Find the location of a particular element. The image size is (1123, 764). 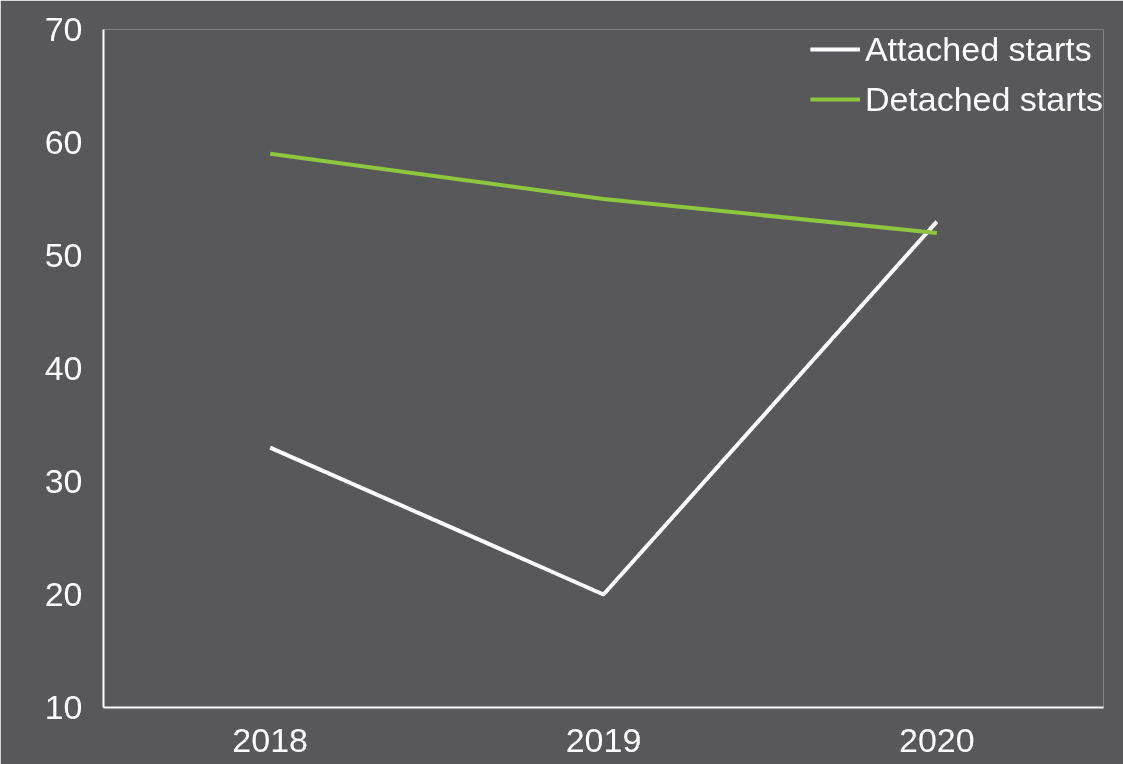

y-tick-label: 70 is located at coordinates (63, 29).